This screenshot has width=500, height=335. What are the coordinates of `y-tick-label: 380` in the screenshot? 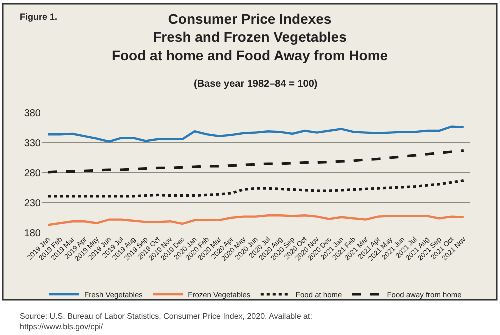 It's located at (33, 114).